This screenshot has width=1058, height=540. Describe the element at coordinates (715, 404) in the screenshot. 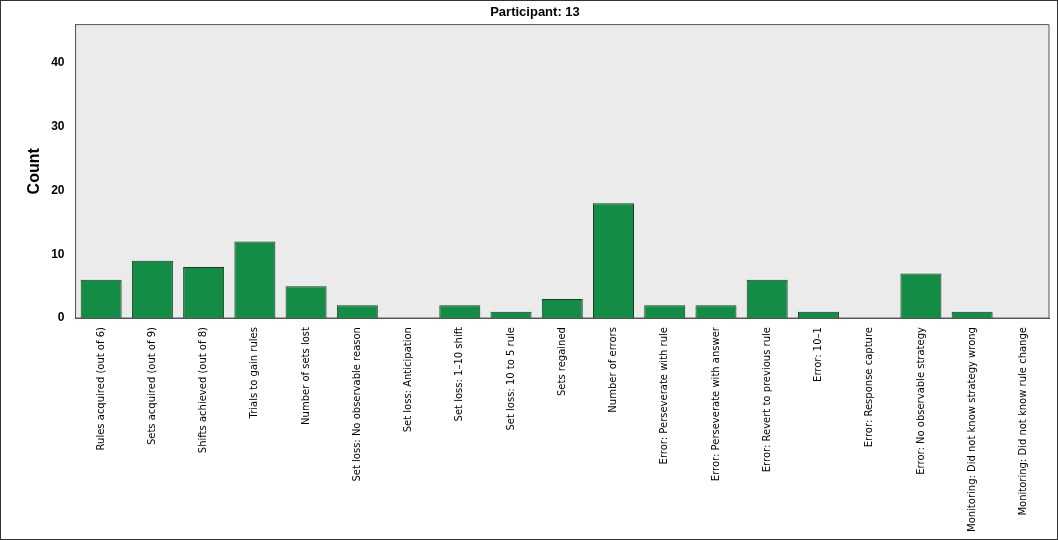

I see `x-tick-label: Error: Perseverate with answer` at that location.